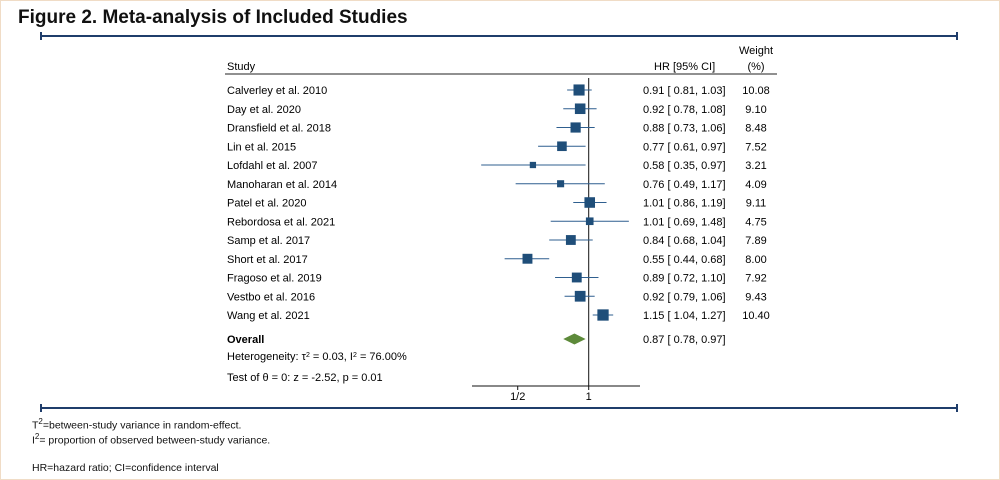 The height and width of the screenshot is (480, 1000). Describe the element at coordinates (499, 36) in the screenshot. I see `top-rule` at that location.